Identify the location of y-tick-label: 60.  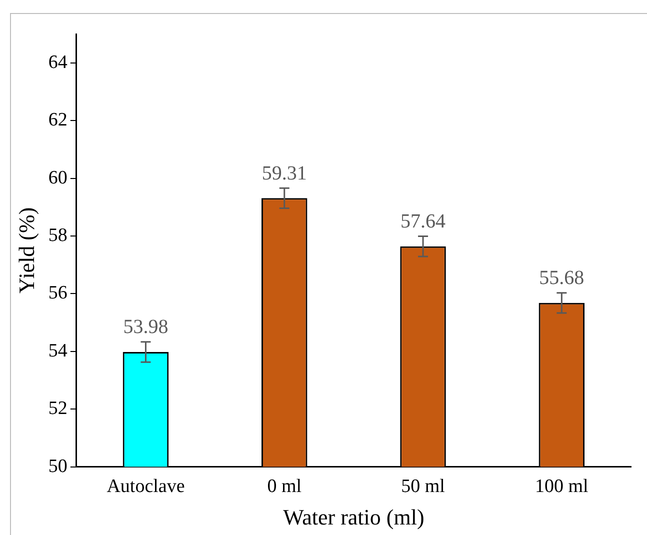
(58, 177).